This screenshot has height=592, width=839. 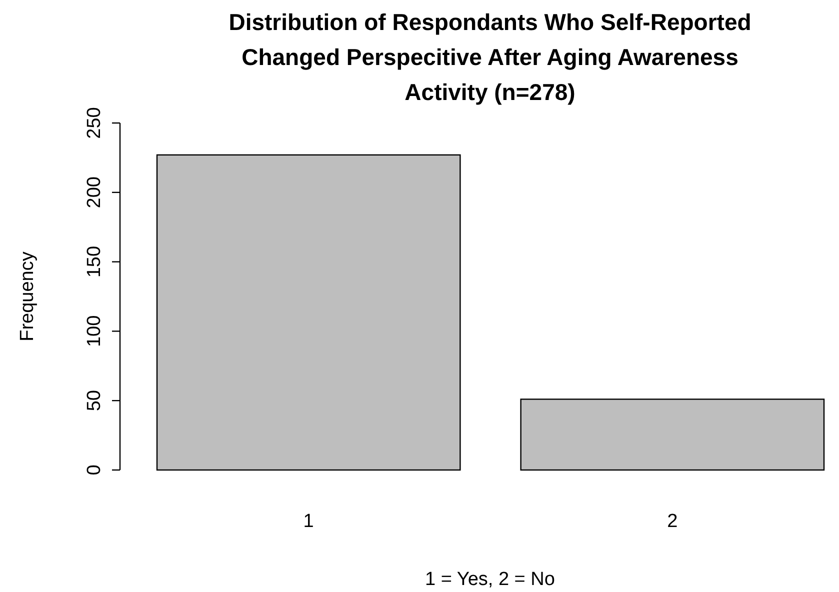 What do you see at coordinates (490, 579) in the screenshot?
I see `x-axis-title: 1 = Yes, 2 = No` at bounding box center [490, 579].